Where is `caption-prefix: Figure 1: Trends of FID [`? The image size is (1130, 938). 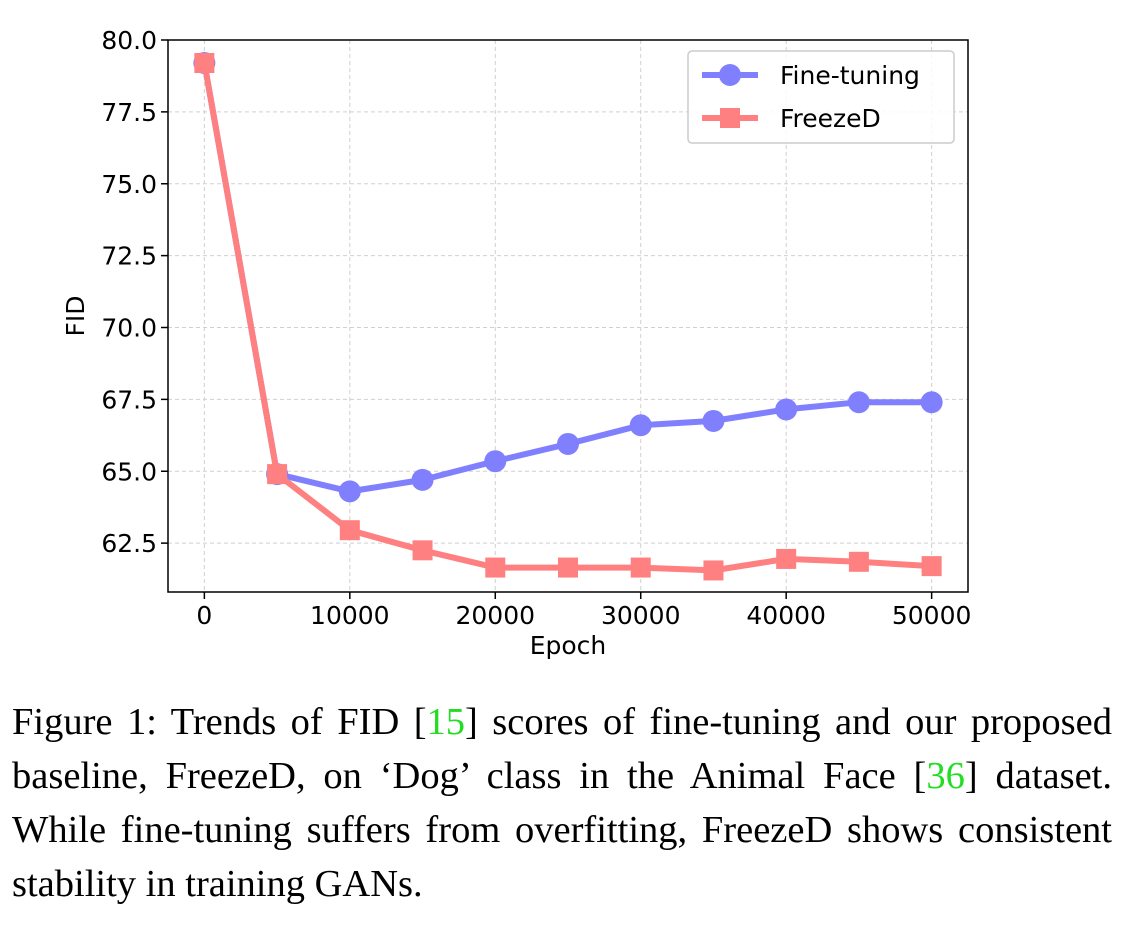 caption-prefix: Figure 1: Trends of FID [ is located at coordinates (219, 722).